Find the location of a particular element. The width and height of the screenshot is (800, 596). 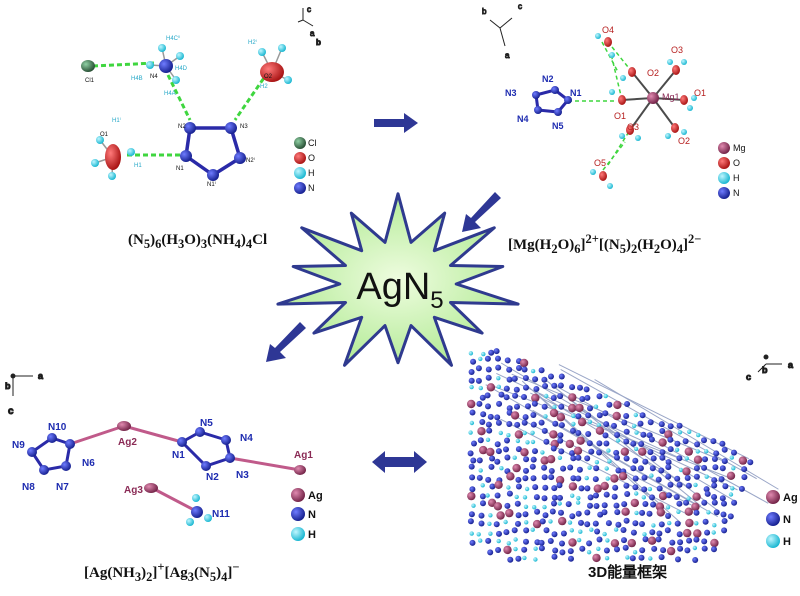

arrow-down-left-bottom is located at coordinates (286, 342).